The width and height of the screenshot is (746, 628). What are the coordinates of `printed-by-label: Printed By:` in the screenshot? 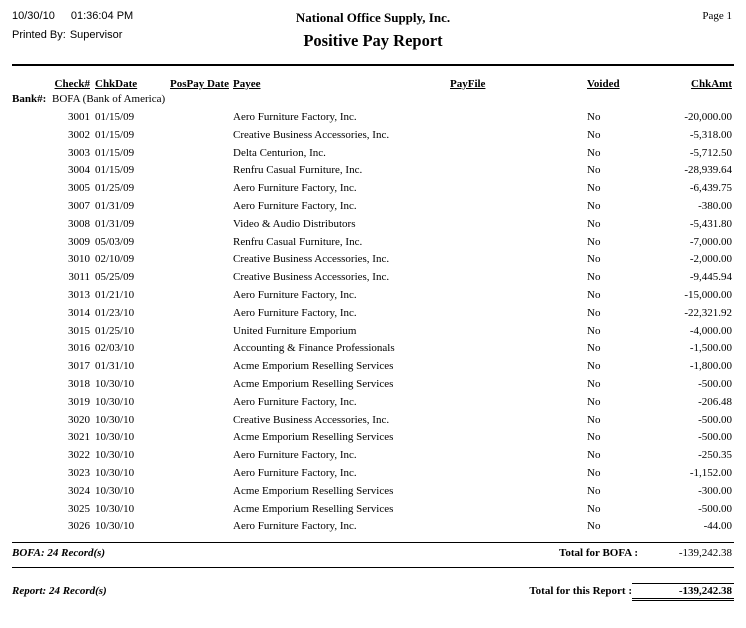 It's located at (39, 35).